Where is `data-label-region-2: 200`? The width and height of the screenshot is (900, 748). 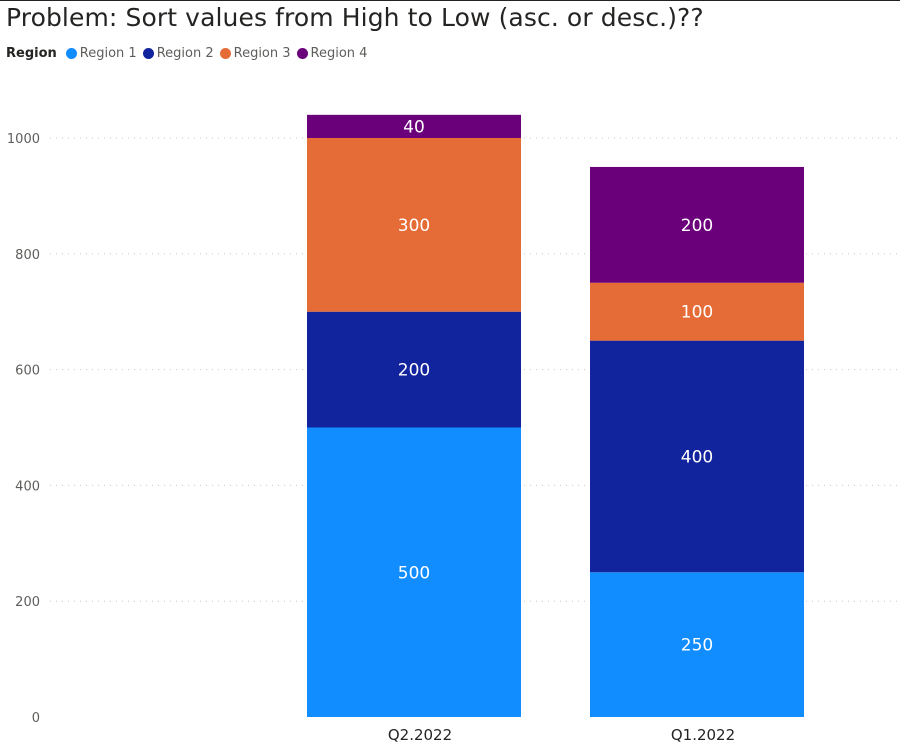 data-label-region-2: 200 is located at coordinates (414, 371).